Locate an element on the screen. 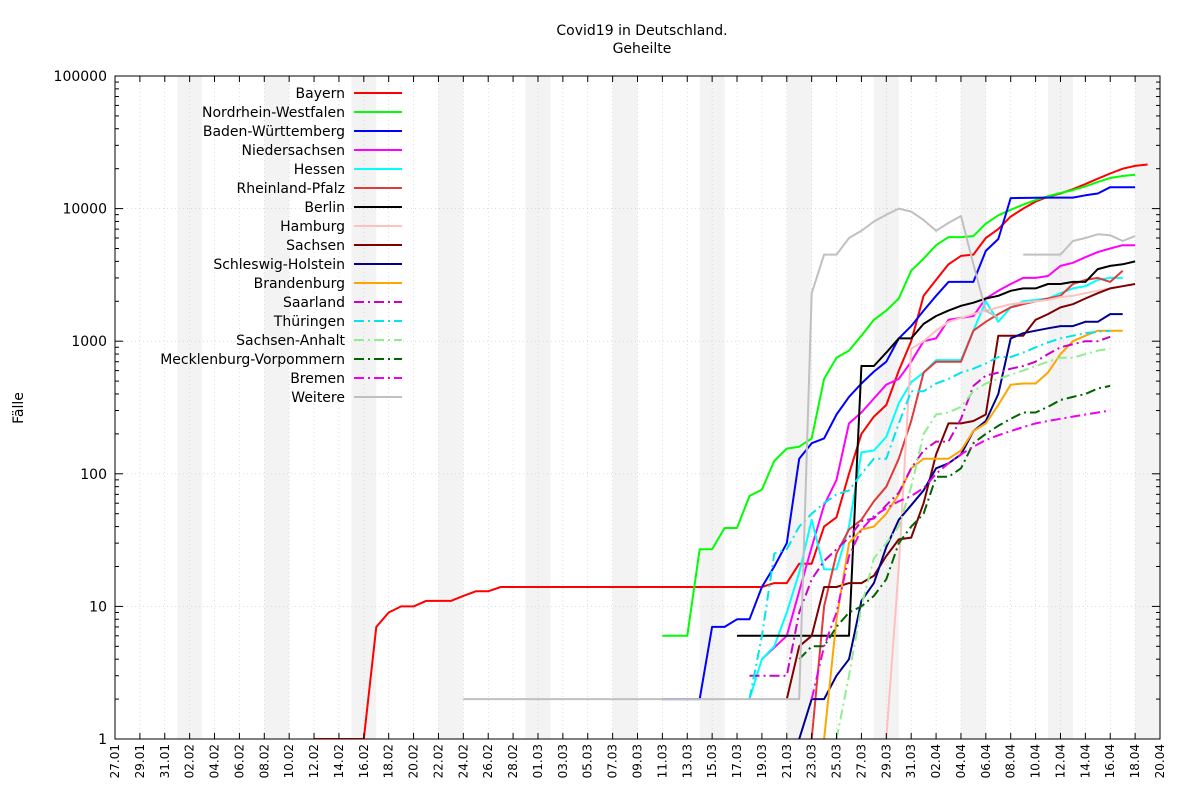 This screenshot has width=1200, height=804. series-line-hamburg is located at coordinates (1004, 512).